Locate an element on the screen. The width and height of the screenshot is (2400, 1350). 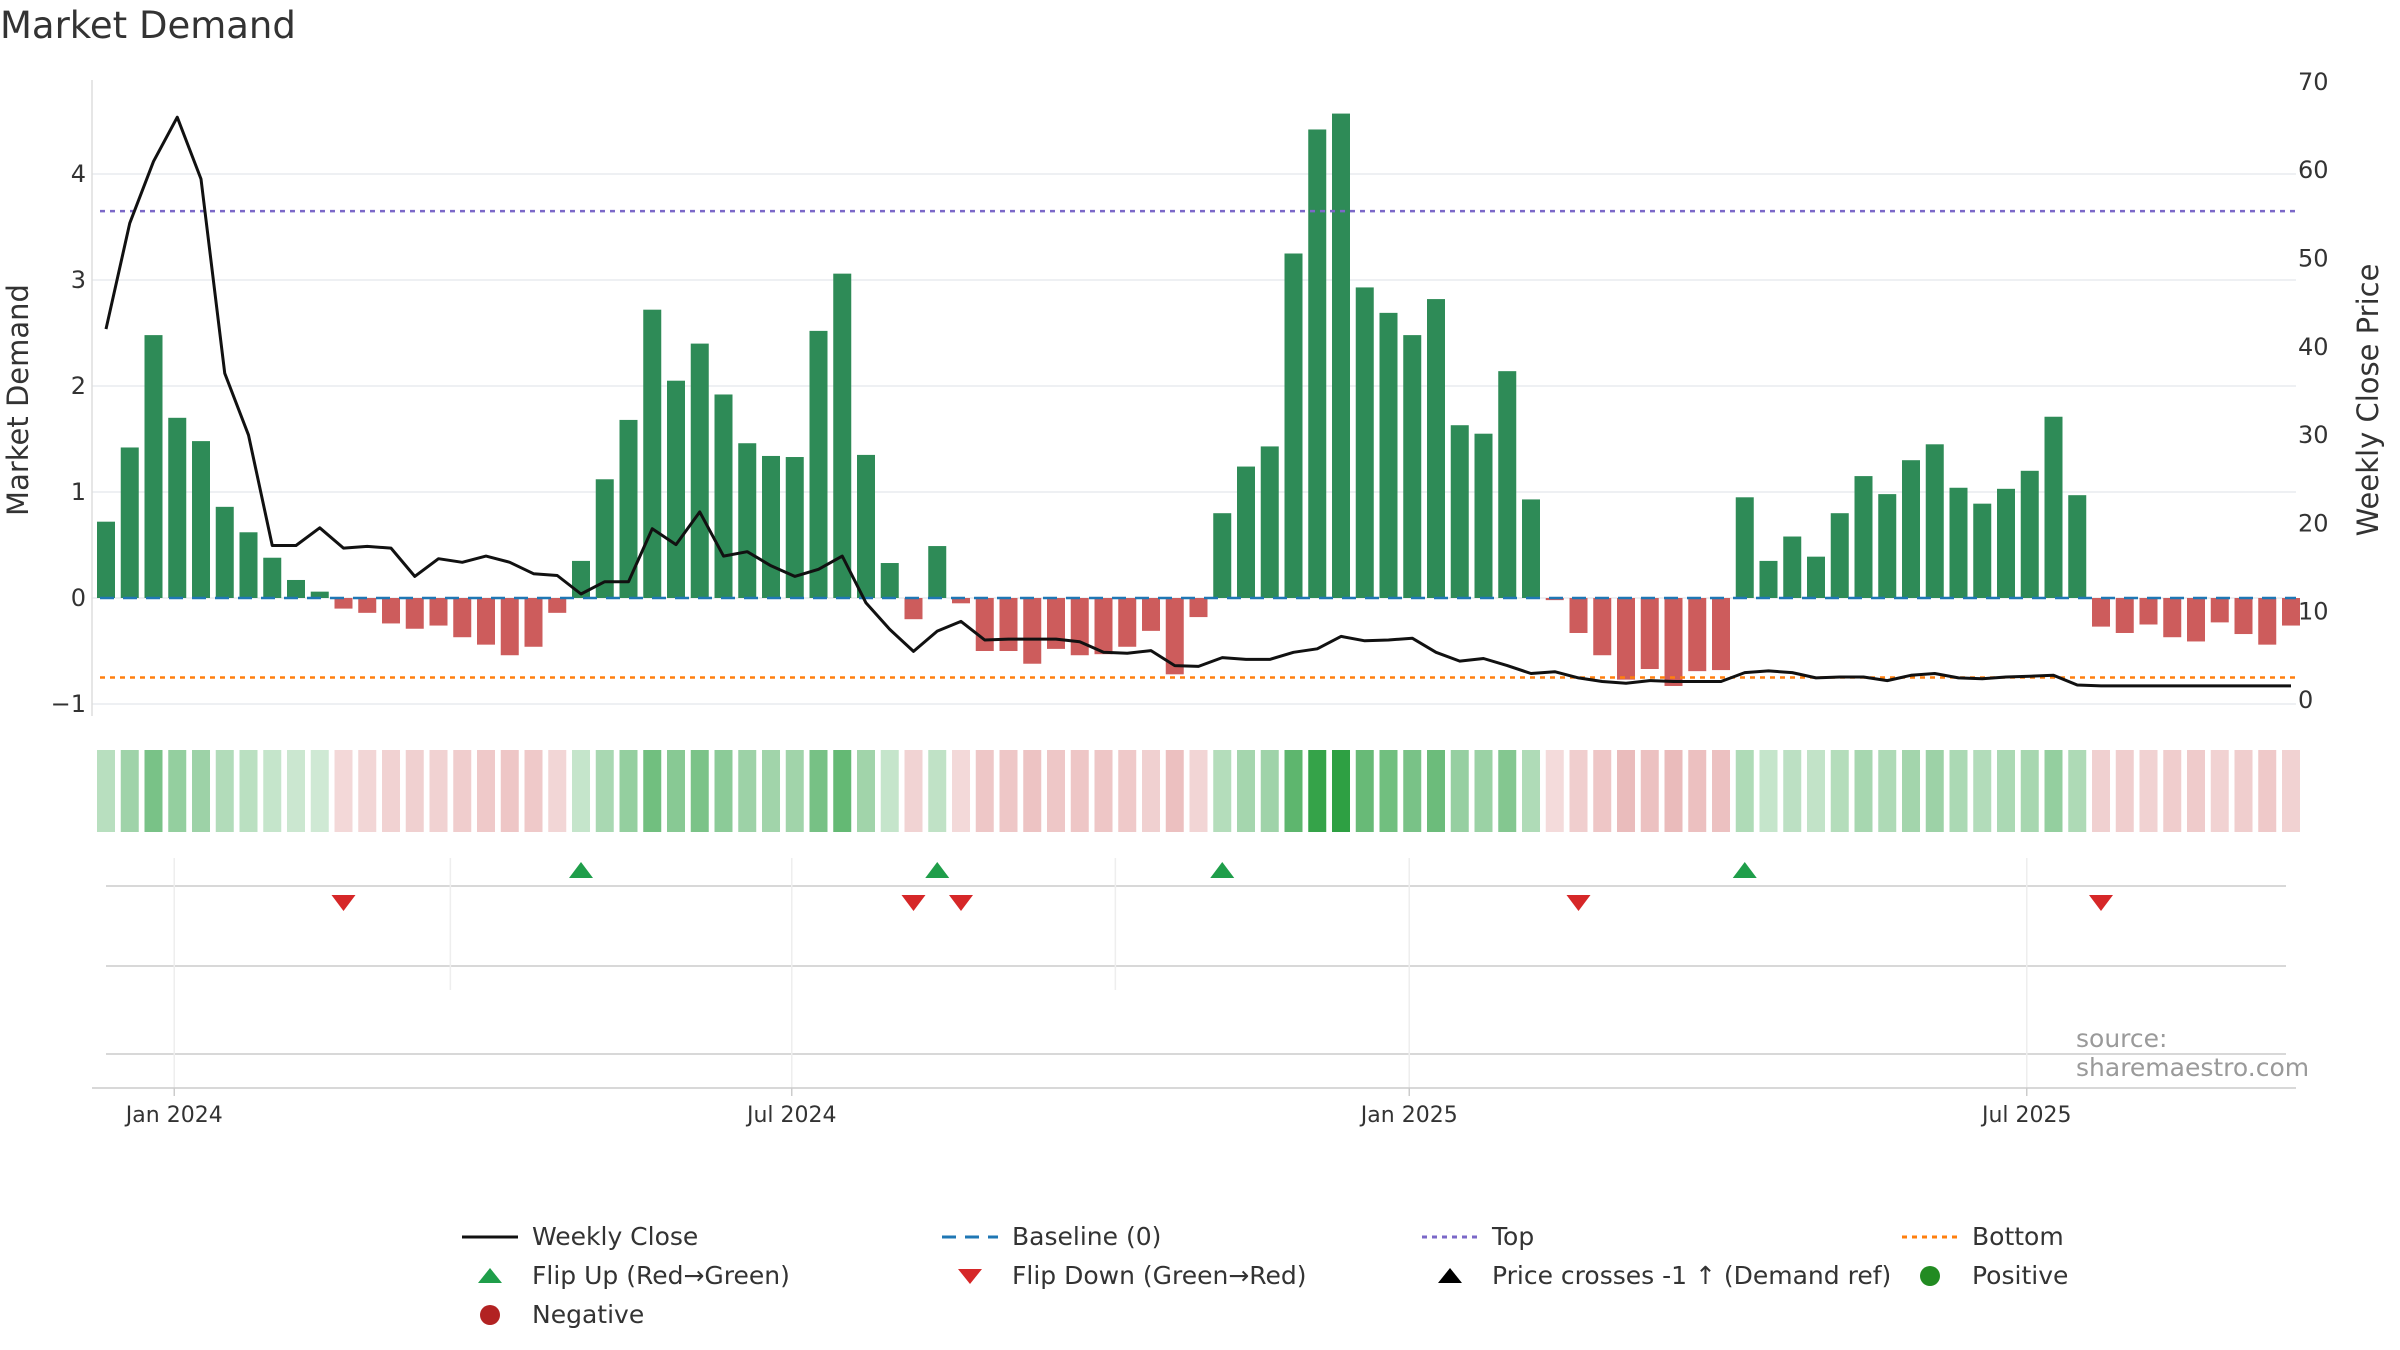
left-tick-label: 3 is located at coordinates (78, 280).